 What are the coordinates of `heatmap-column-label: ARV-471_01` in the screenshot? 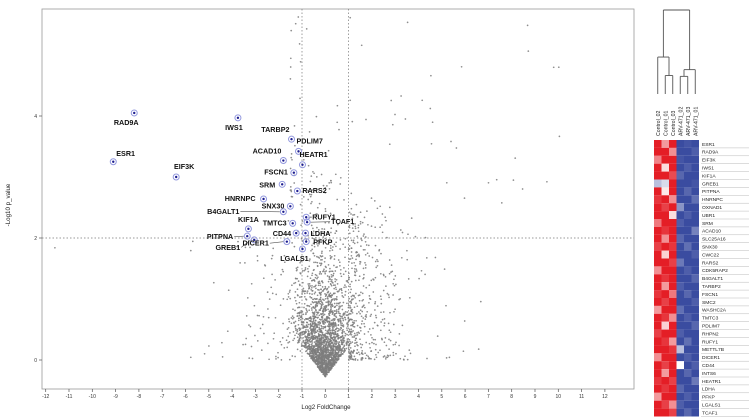 It's located at (696, 121).